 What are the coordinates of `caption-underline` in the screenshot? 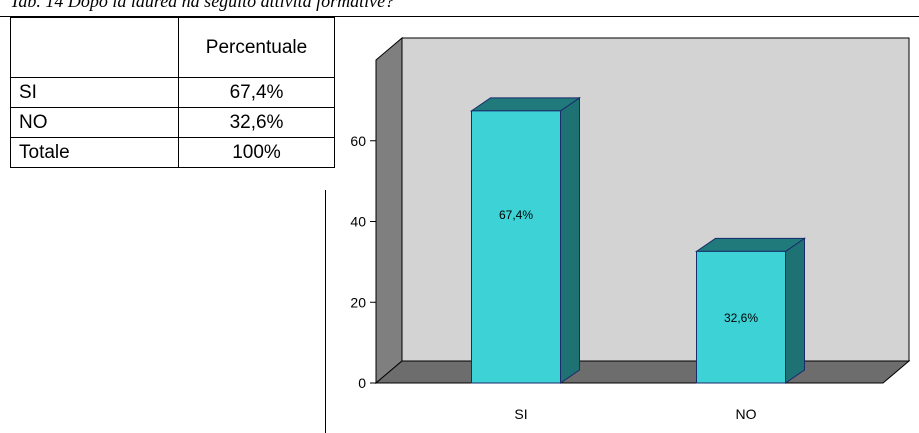 It's located at (459, 16).